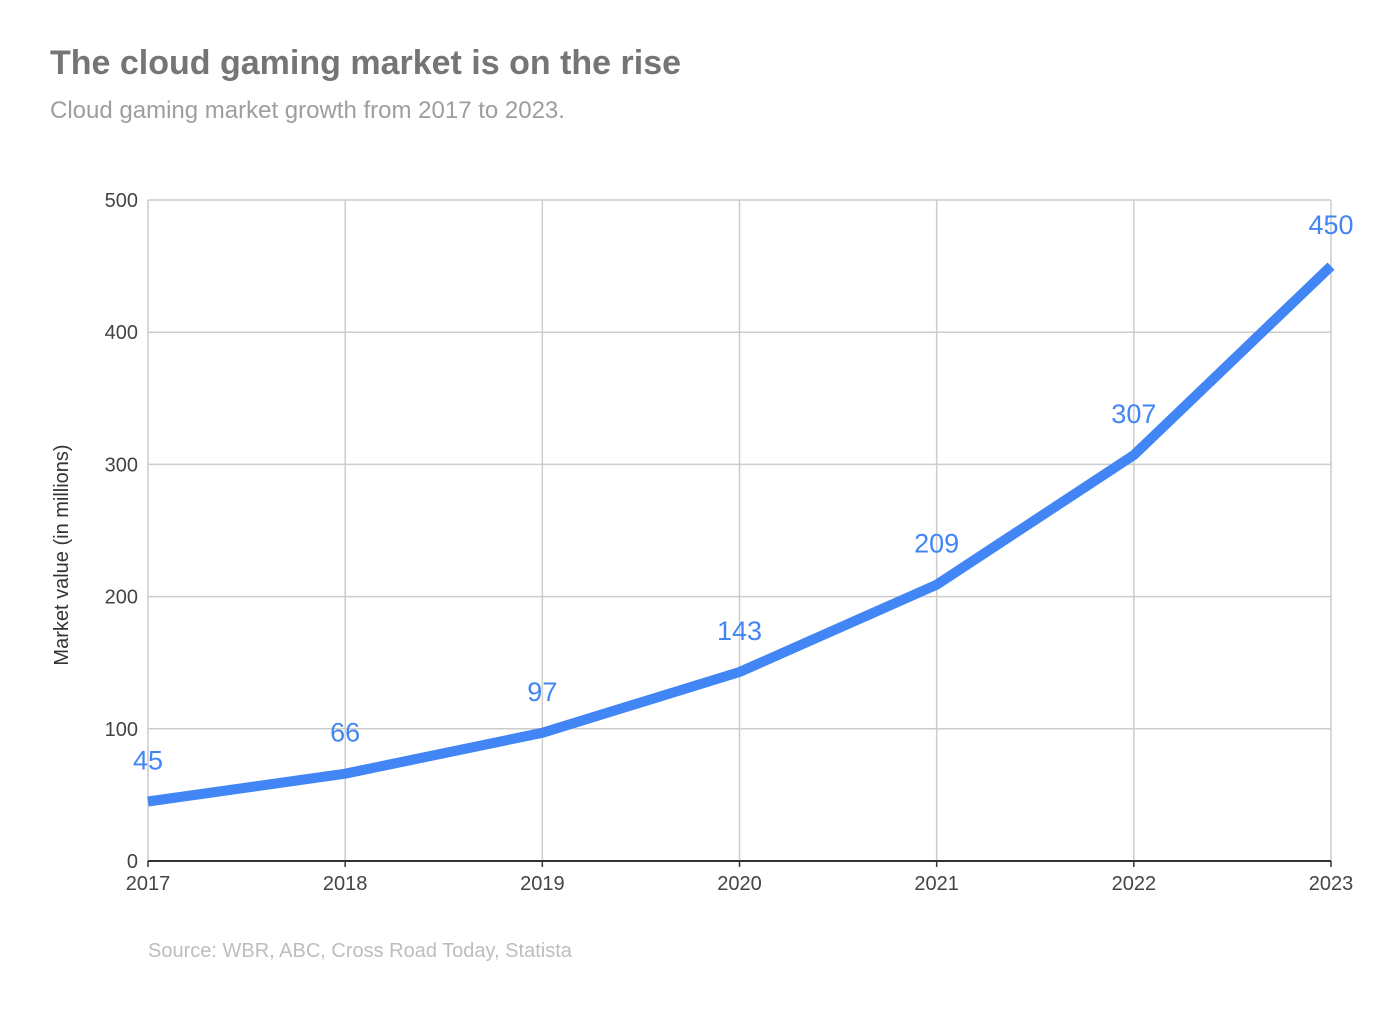 This screenshot has height=1017, width=1400. I want to click on data-label: 66, so click(345, 733).